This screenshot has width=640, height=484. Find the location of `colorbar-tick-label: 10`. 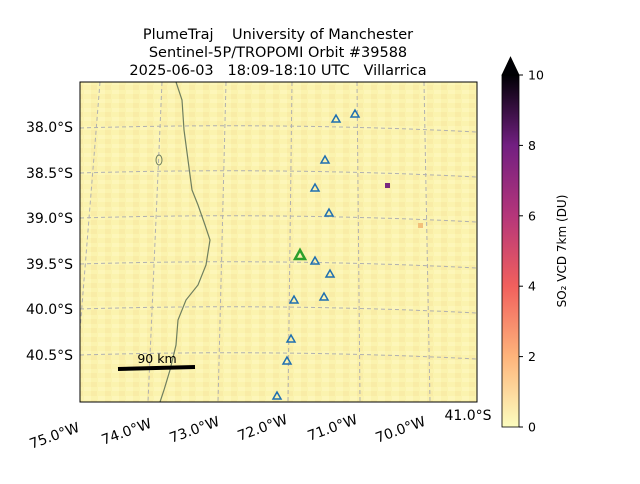

colorbar-tick-label: 10 is located at coordinates (536, 75).